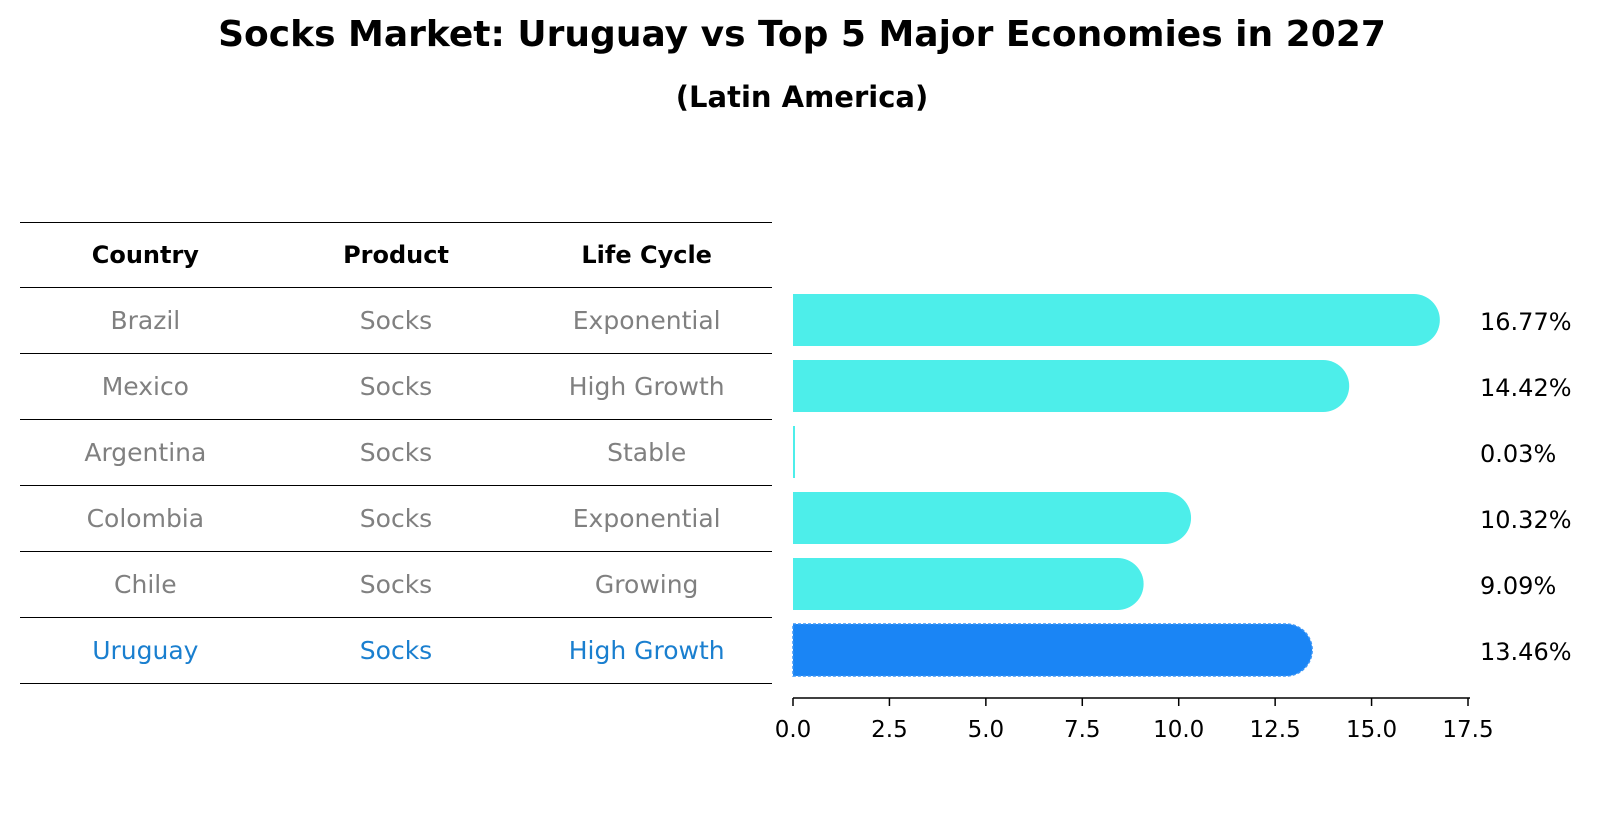 The image size is (1604, 823). Describe the element at coordinates (145, 584) in the screenshot. I see `country-cell: Chile` at that location.